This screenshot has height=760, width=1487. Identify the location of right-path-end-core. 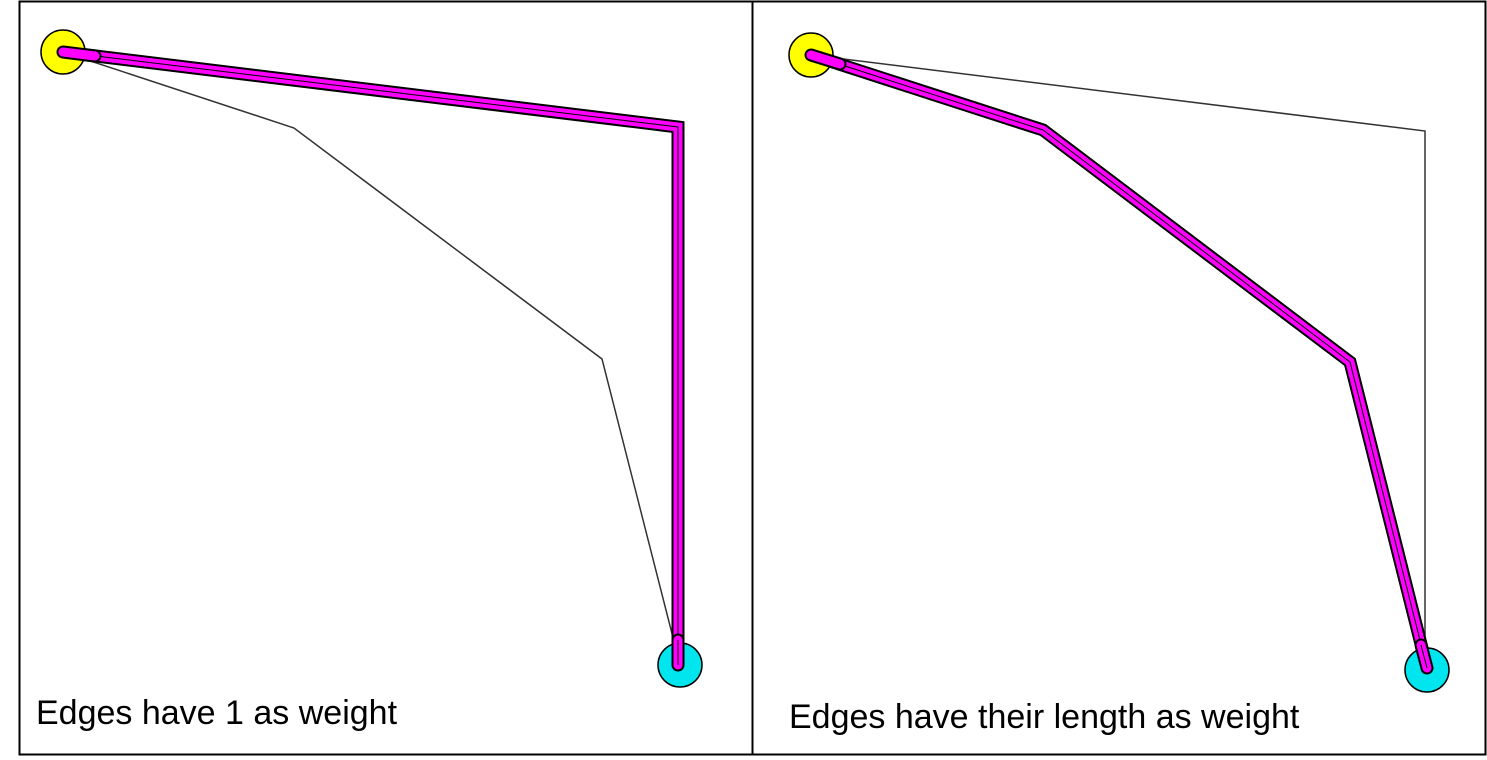
(1424, 656).